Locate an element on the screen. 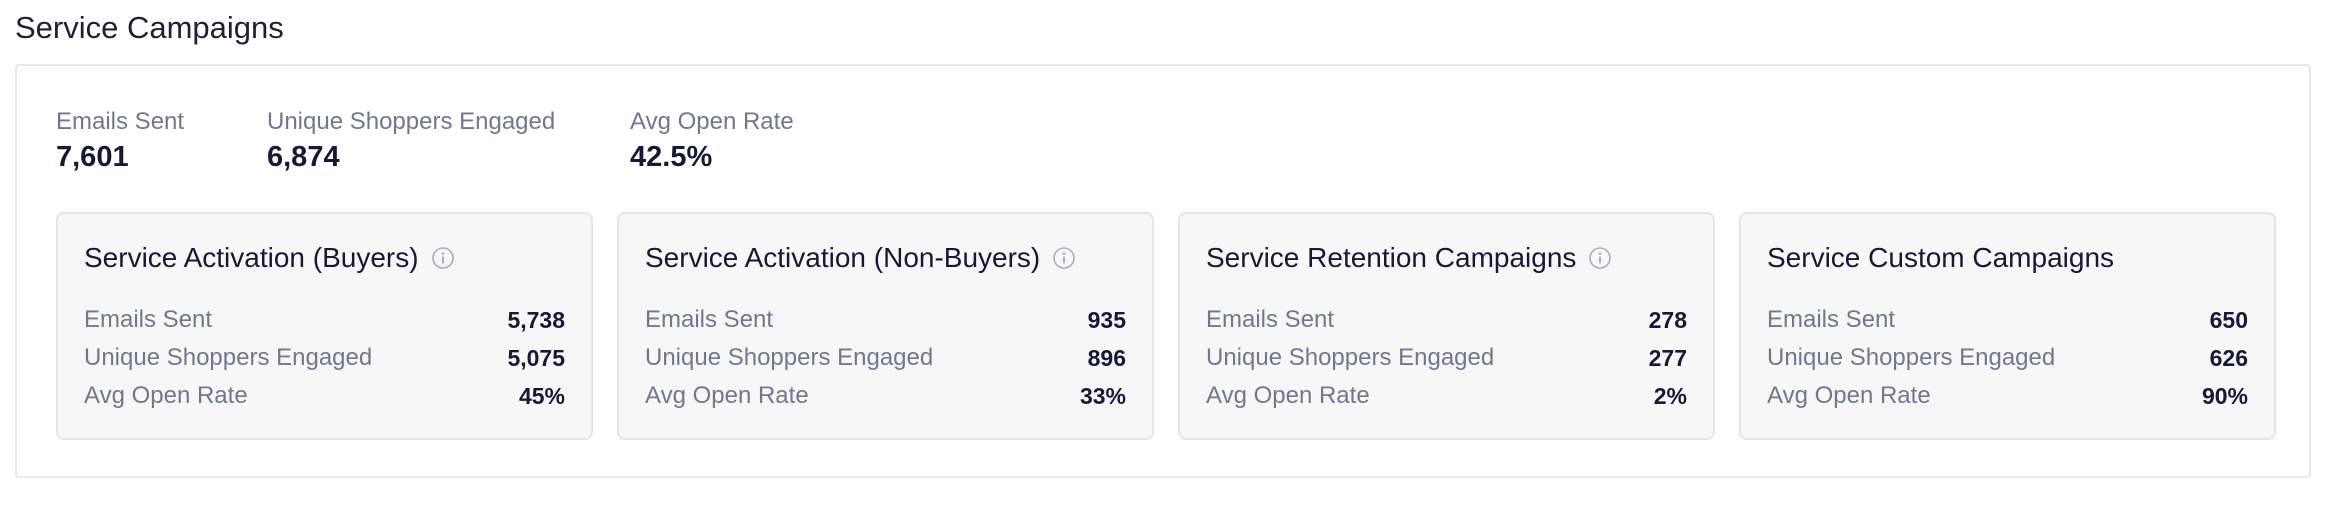 Image resolution: width=2332 pixels, height=518 pixels. card-title-wrap: Service Activation (Buyers) is located at coordinates (269, 258).